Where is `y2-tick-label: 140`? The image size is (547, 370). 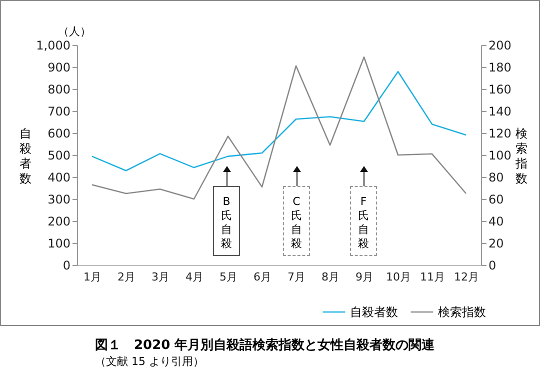 y2-tick-label: 140 is located at coordinates (500, 111).